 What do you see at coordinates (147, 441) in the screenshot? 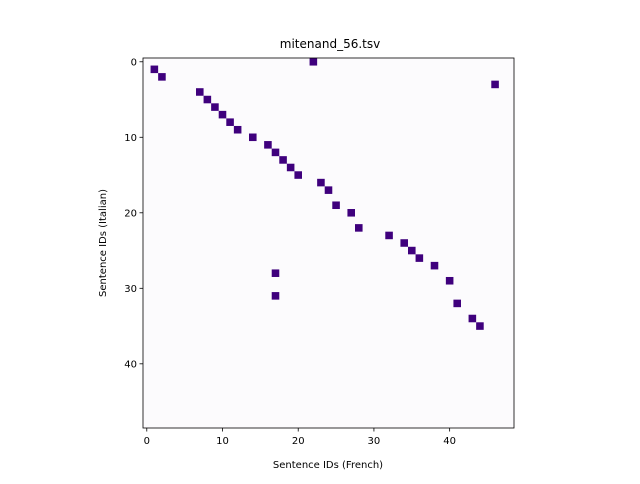
I see `x-tick-label: 0` at bounding box center [147, 441].